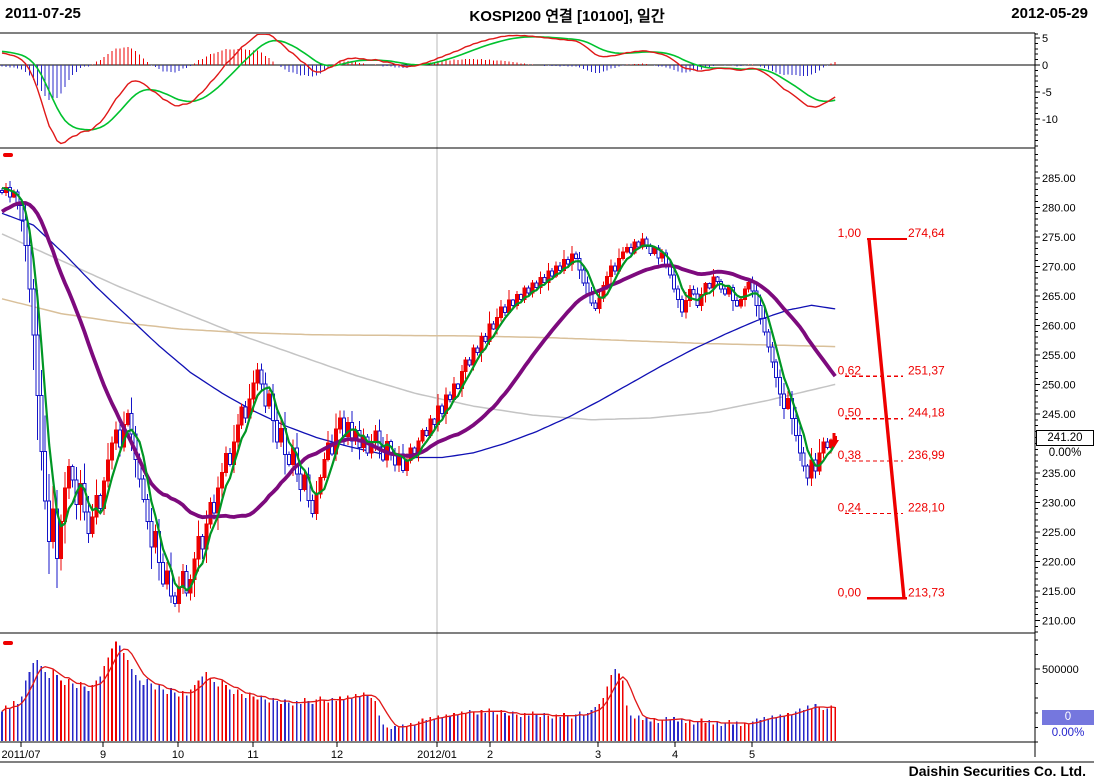 This screenshot has width=1094, height=783. I want to click on volume-change-label: 0.00%, so click(1068, 733).